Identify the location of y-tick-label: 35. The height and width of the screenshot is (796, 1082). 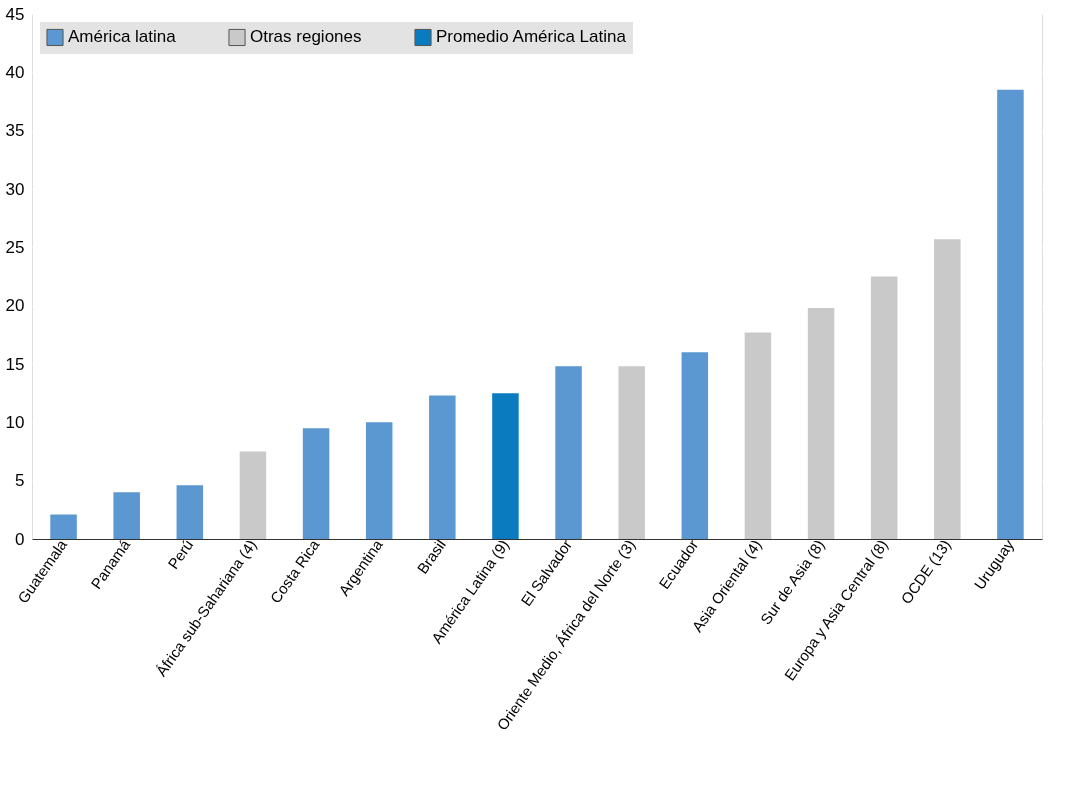
(15, 131).